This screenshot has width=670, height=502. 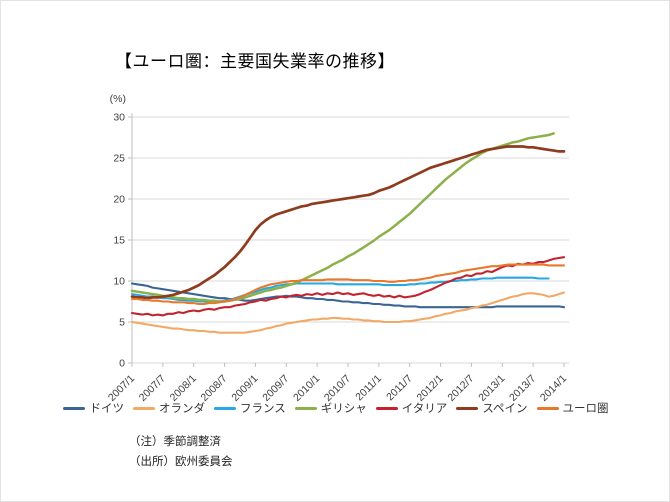 What do you see at coordinates (119, 282) in the screenshot?
I see `y-axis-tick-label: 10` at bounding box center [119, 282].